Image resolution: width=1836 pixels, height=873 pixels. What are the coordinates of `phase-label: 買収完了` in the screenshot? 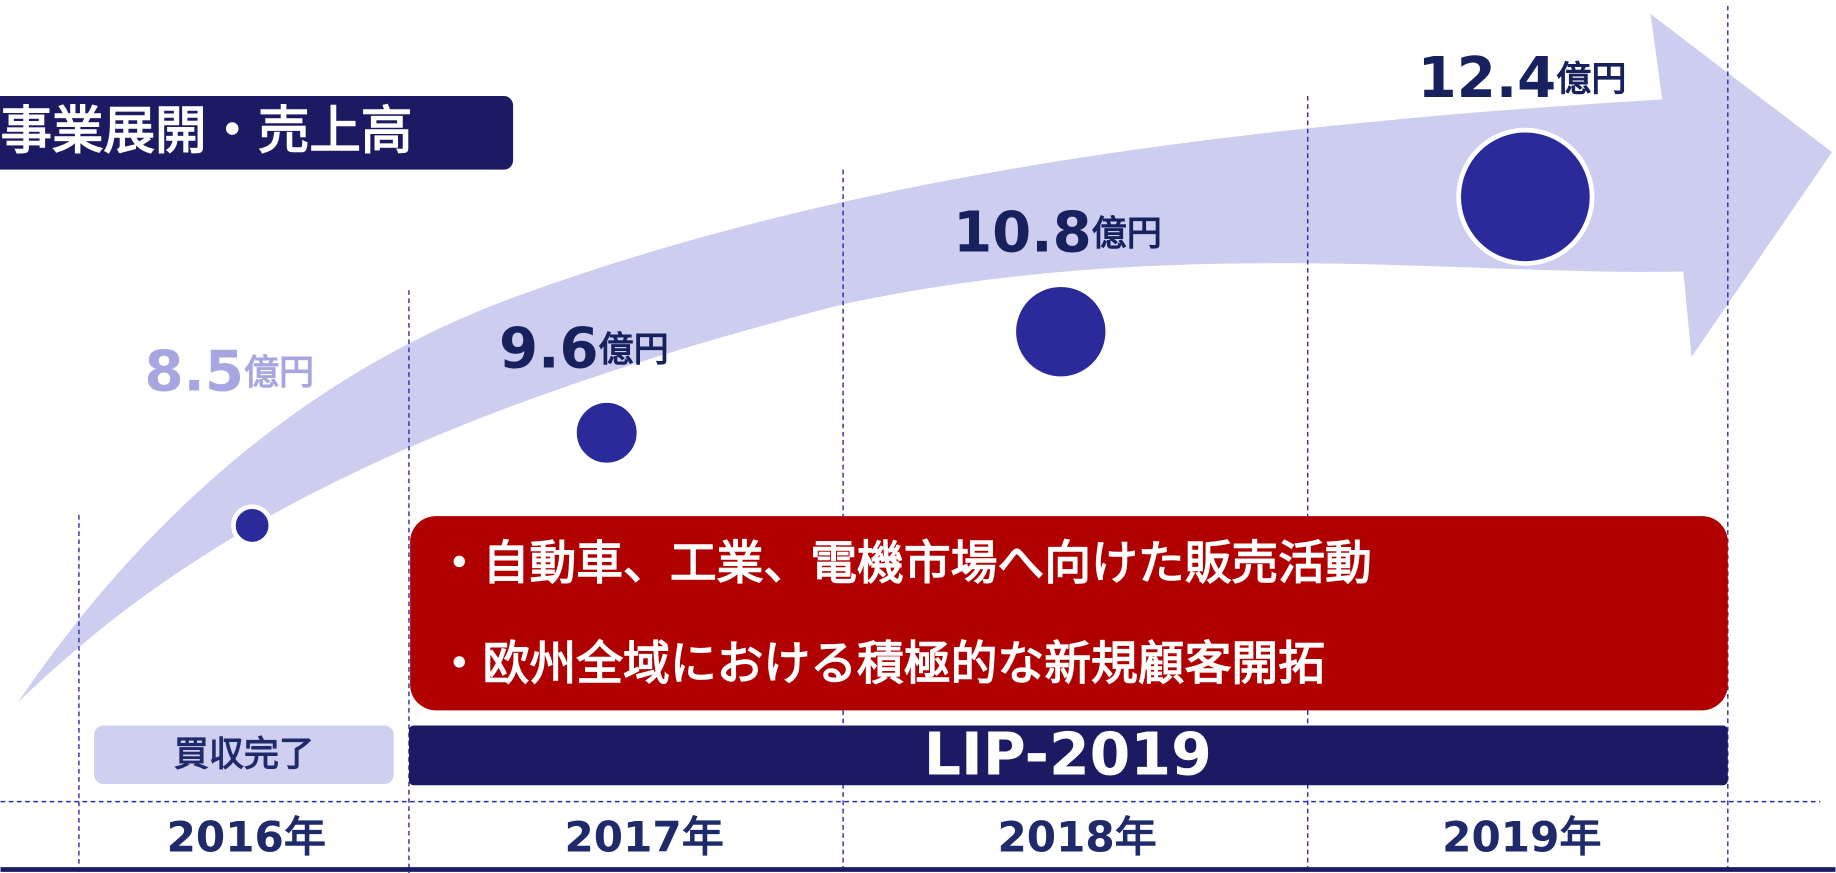 It's located at (244, 754).